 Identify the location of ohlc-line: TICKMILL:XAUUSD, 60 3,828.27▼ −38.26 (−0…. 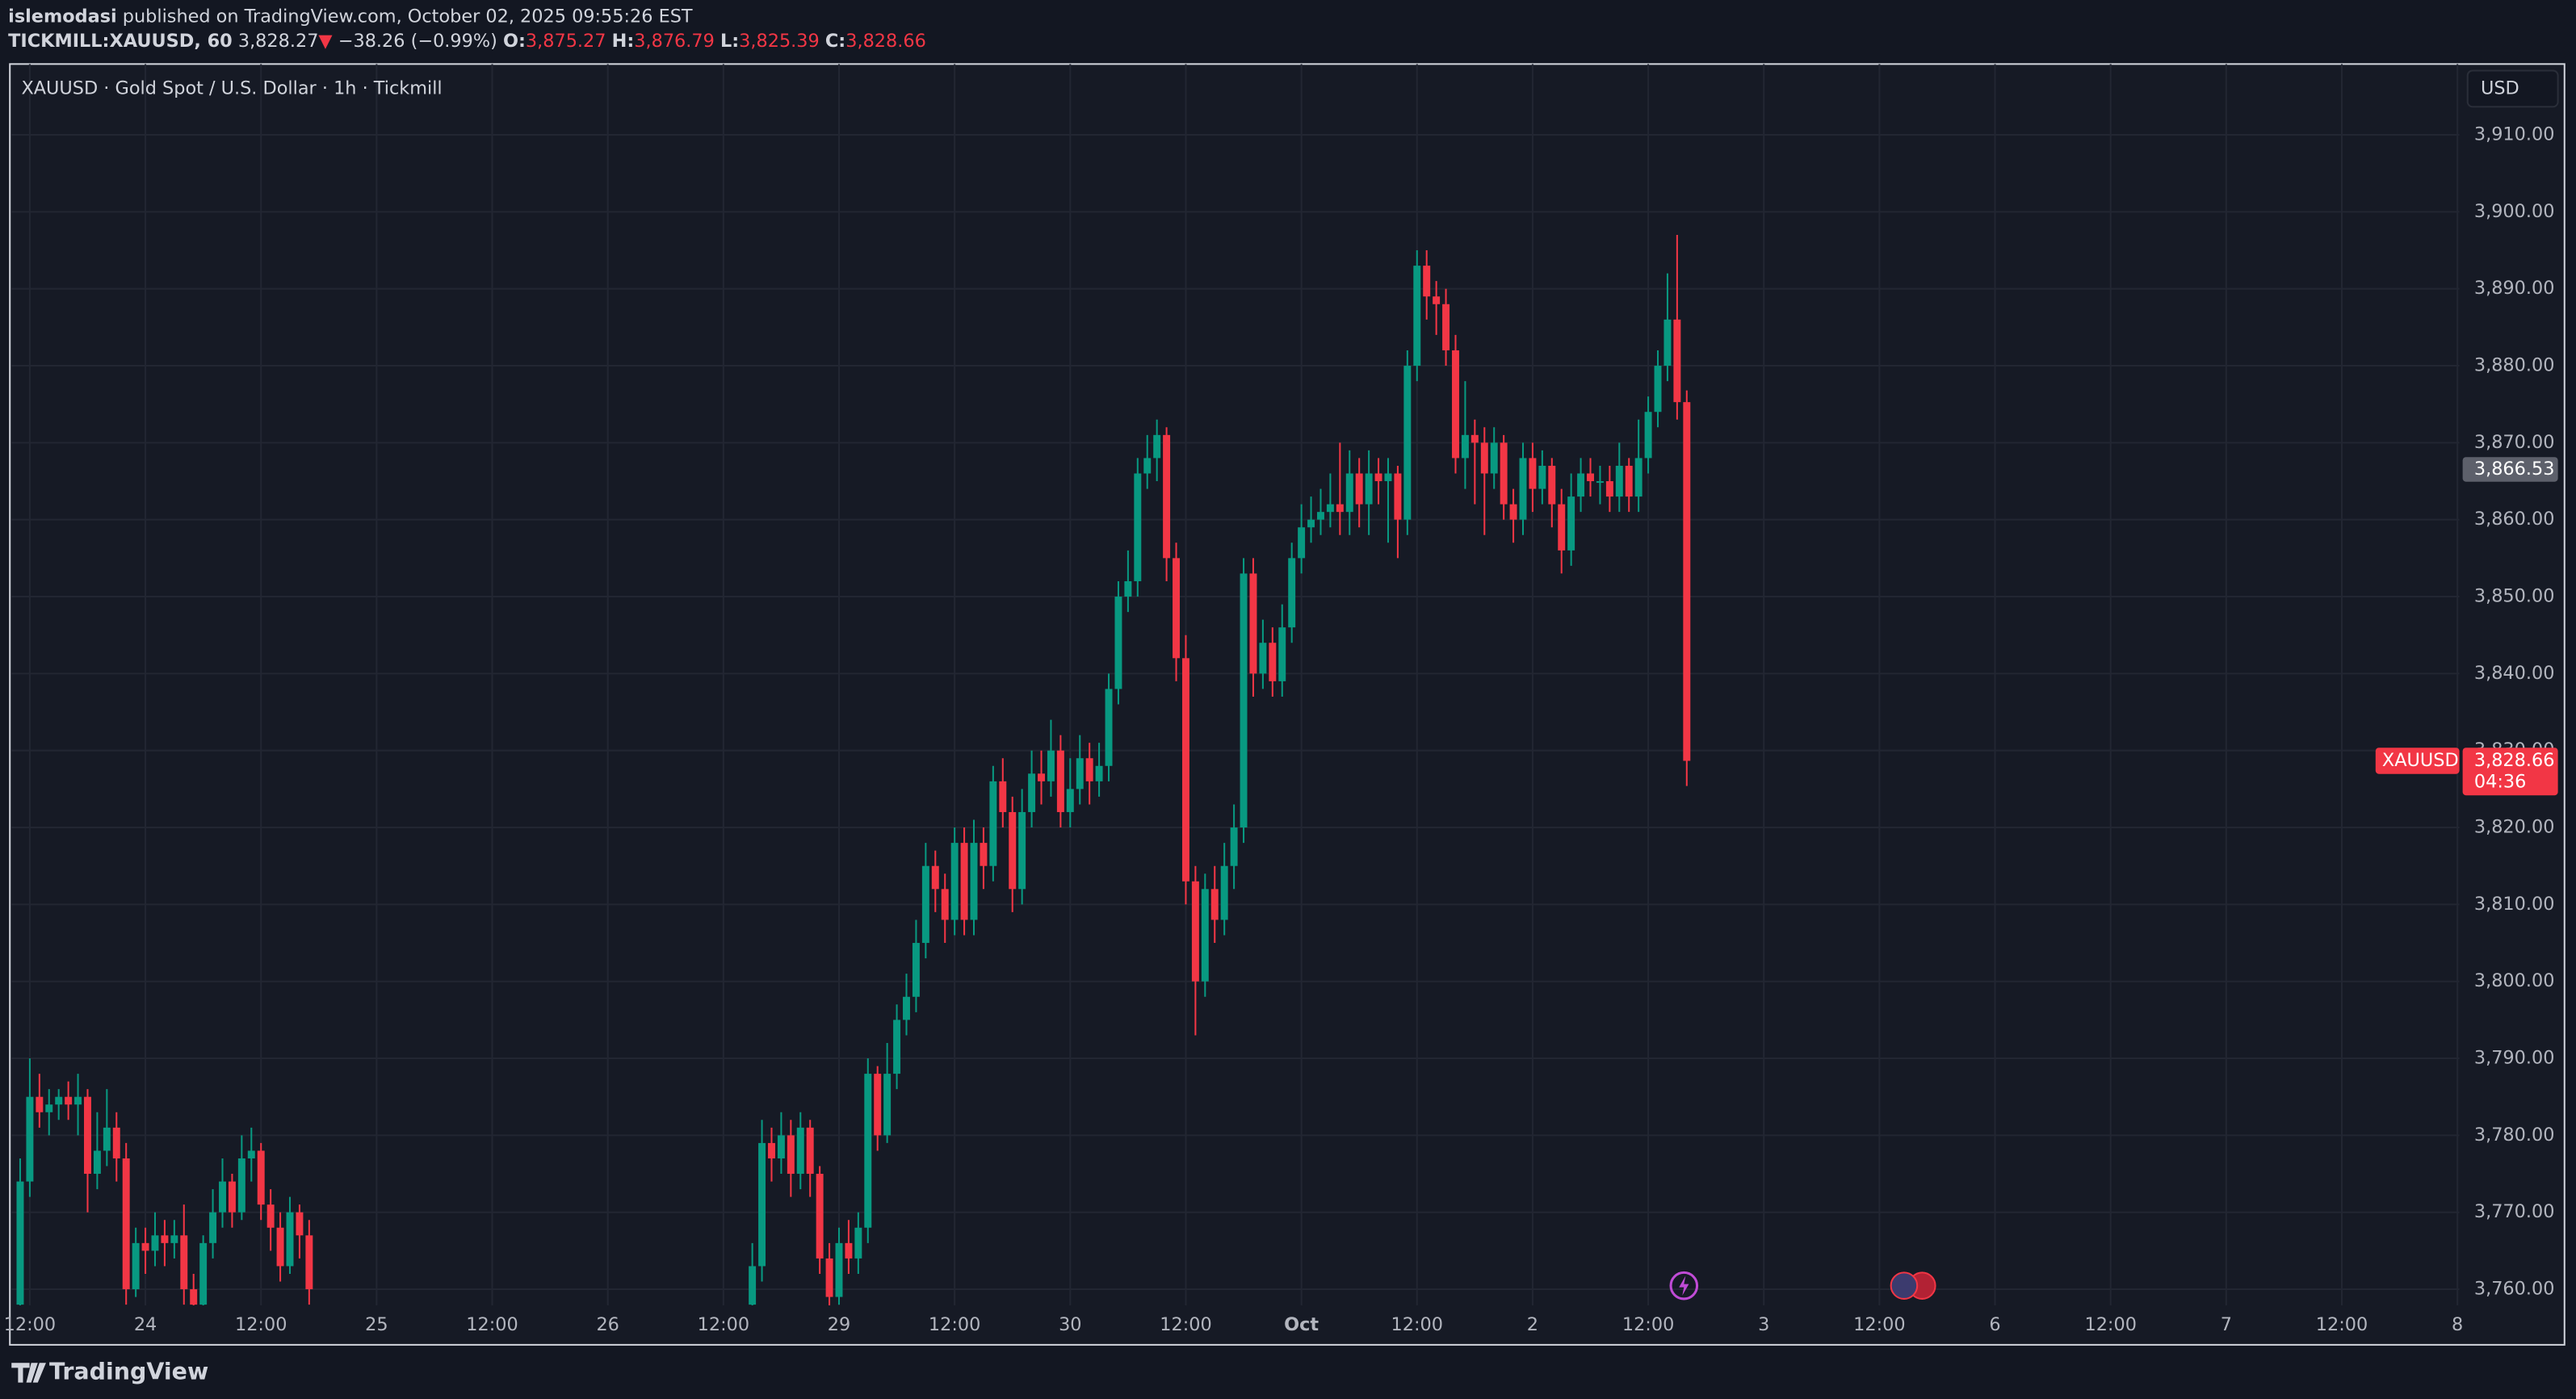
(467, 40).